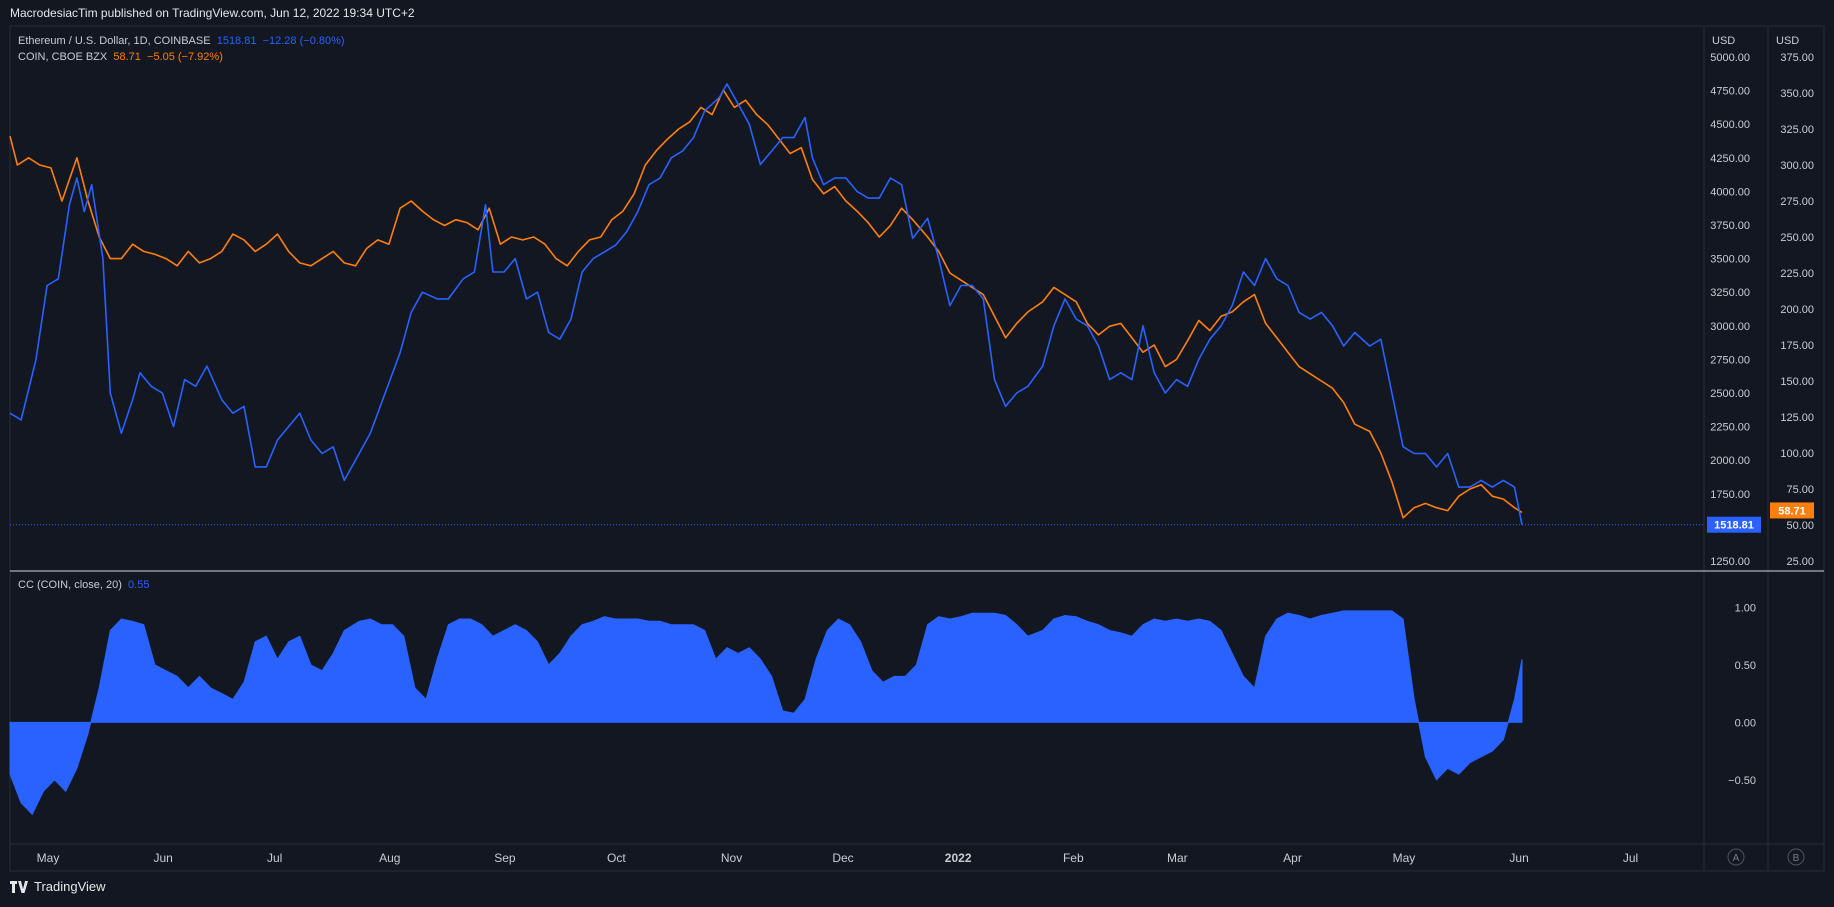 The image size is (1834, 907). I want to click on time-axis-tick: Mar, so click(1177, 858).